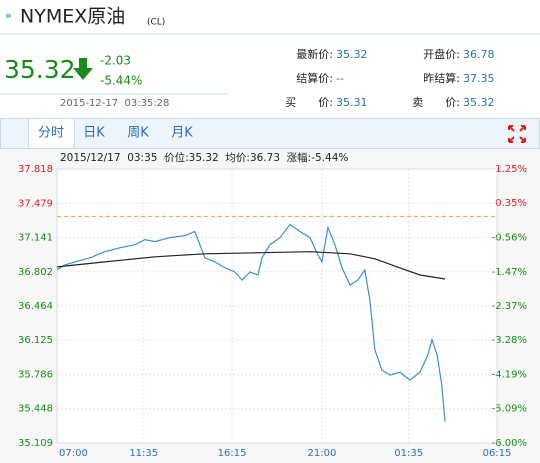 This screenshot has width=540, height=463. What do you see at coordinates (156, 23) in the screenshot?
I see `header-code: (CL)` at bounding box center [156, 23].